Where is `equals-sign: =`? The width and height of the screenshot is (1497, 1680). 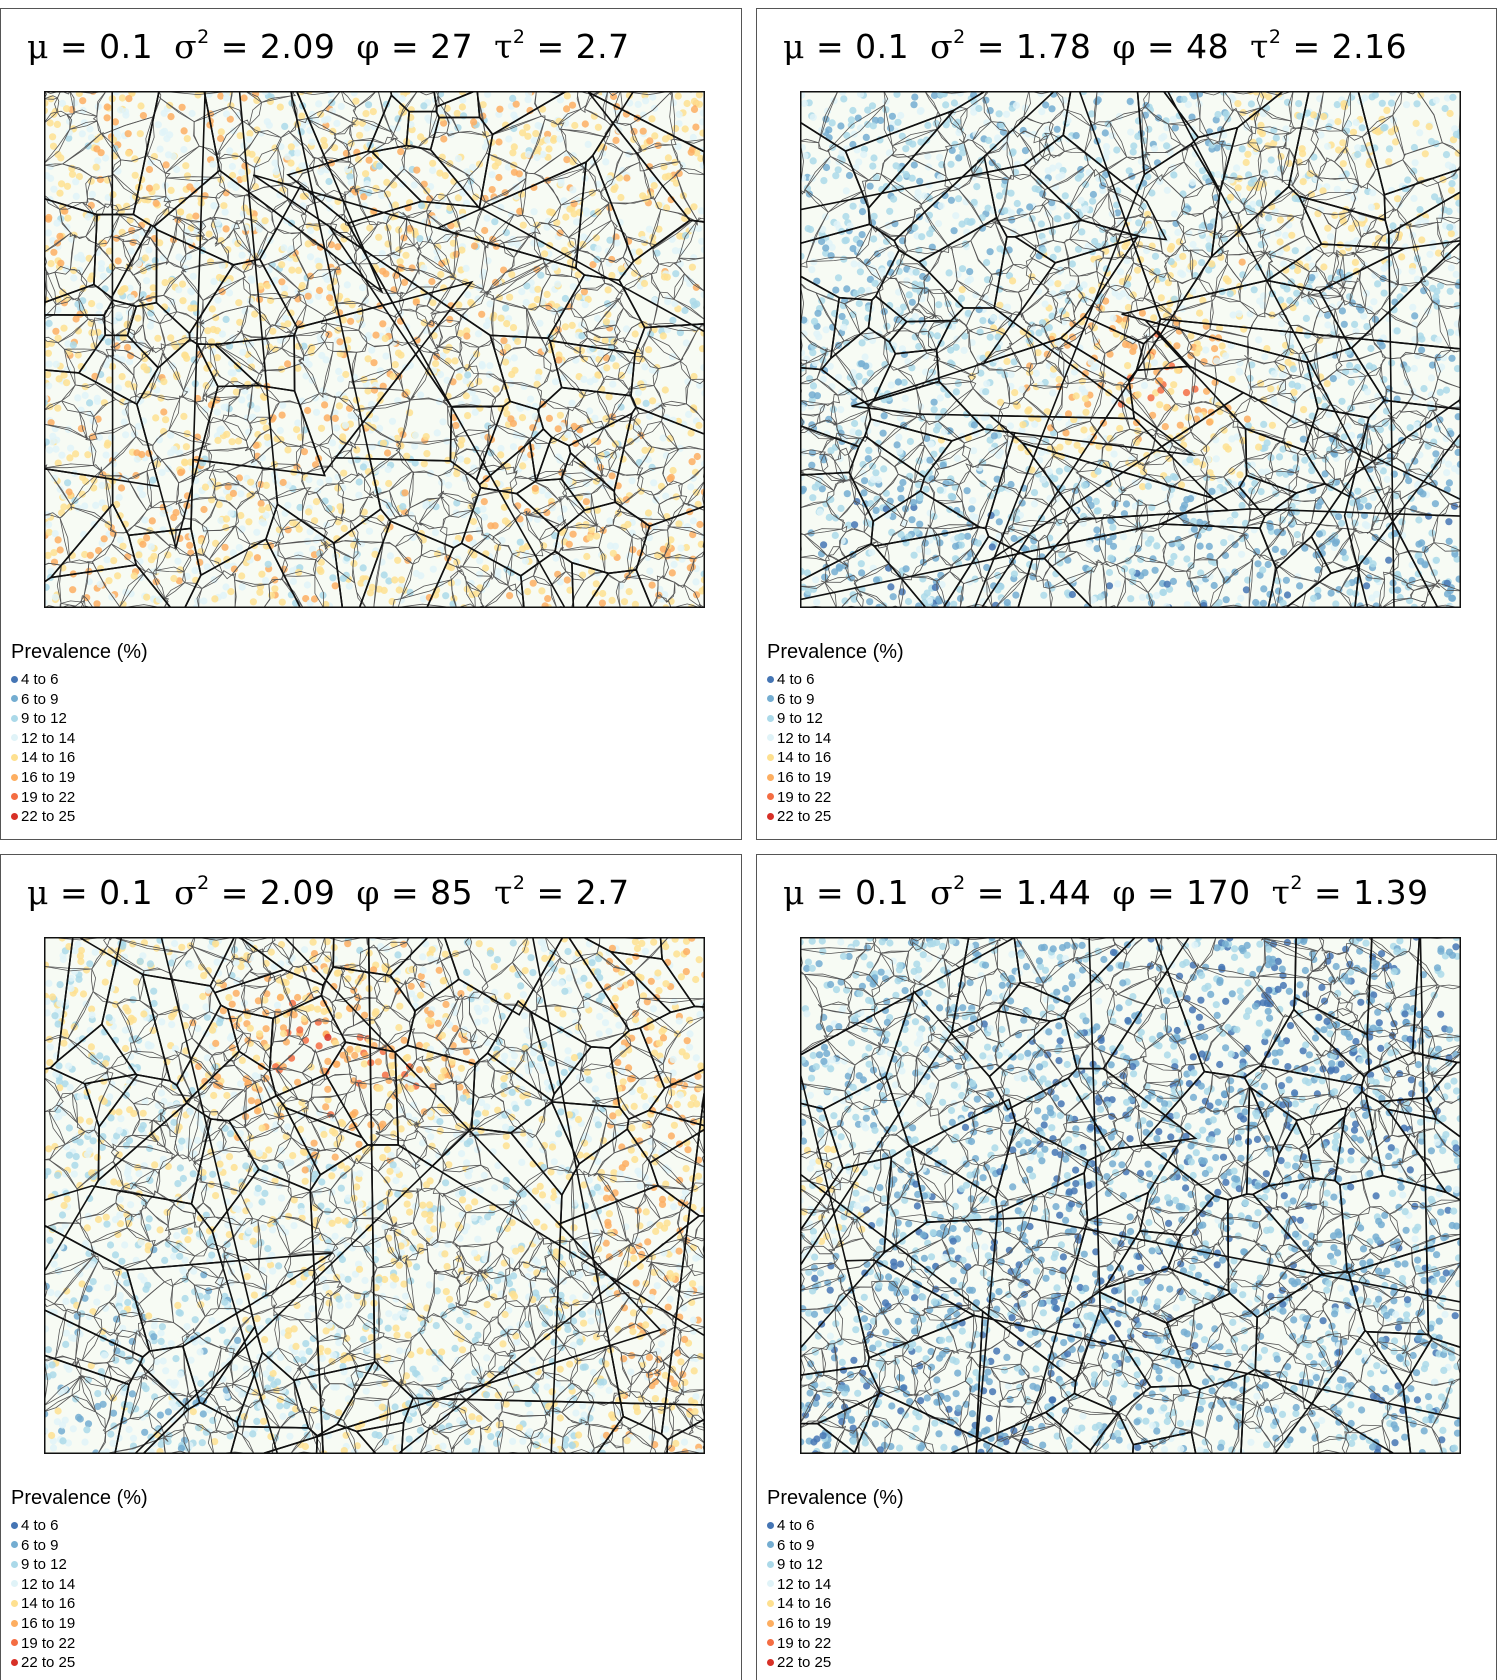 equals-sign: = is located at coordinates (1306, 46).